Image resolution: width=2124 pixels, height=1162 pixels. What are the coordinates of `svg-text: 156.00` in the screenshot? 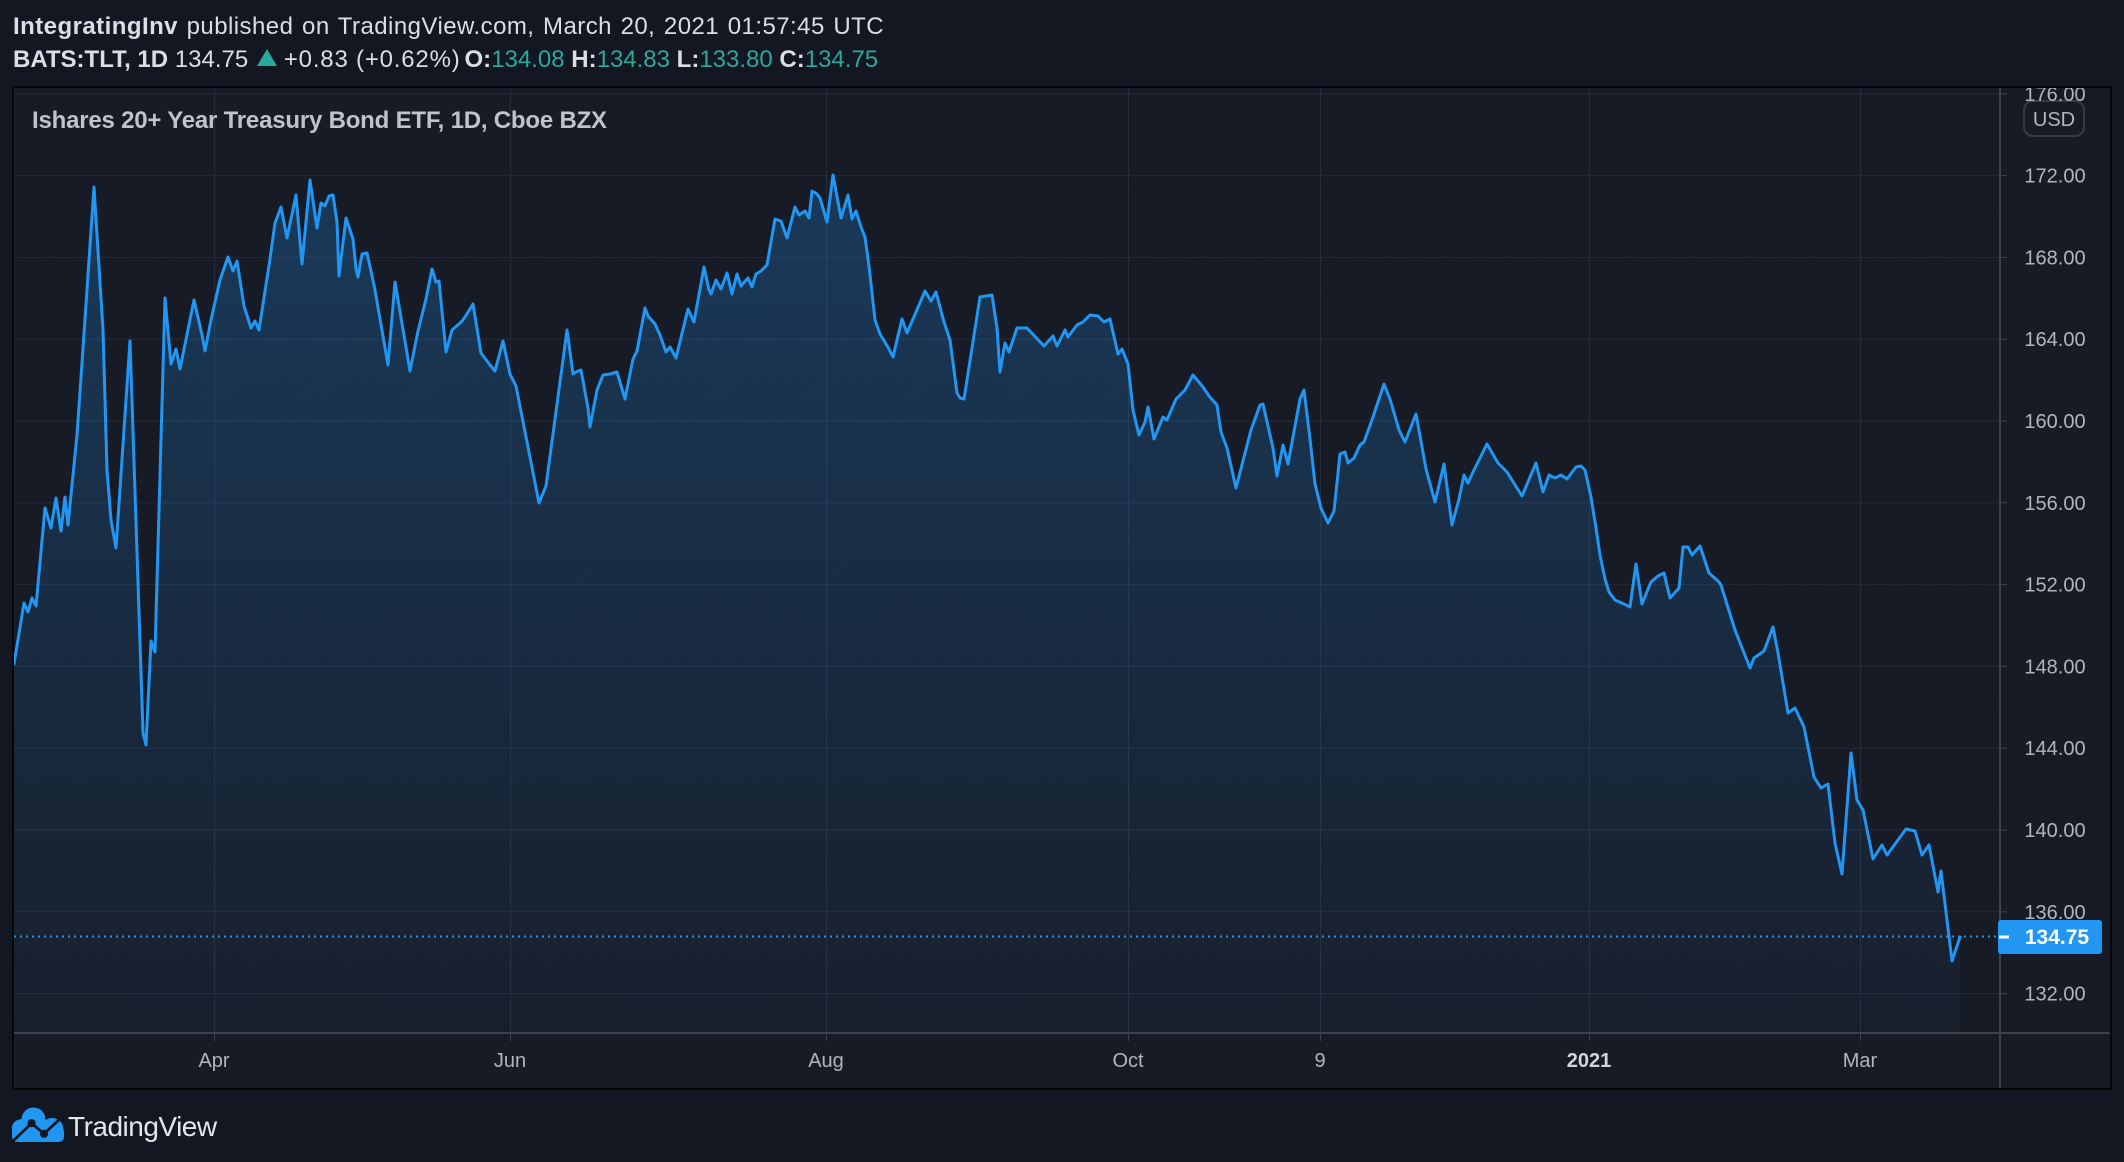 It's located at (2054, 504).